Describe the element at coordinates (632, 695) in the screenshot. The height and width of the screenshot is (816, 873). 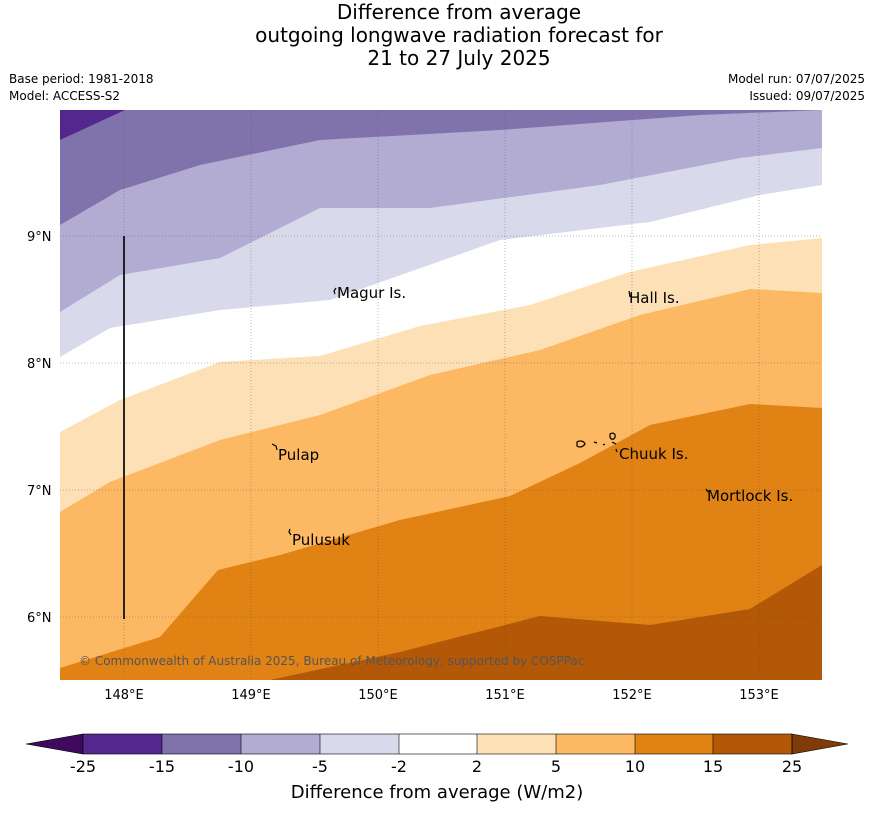
I see `lon-tick-152e: 152°E` at that location.